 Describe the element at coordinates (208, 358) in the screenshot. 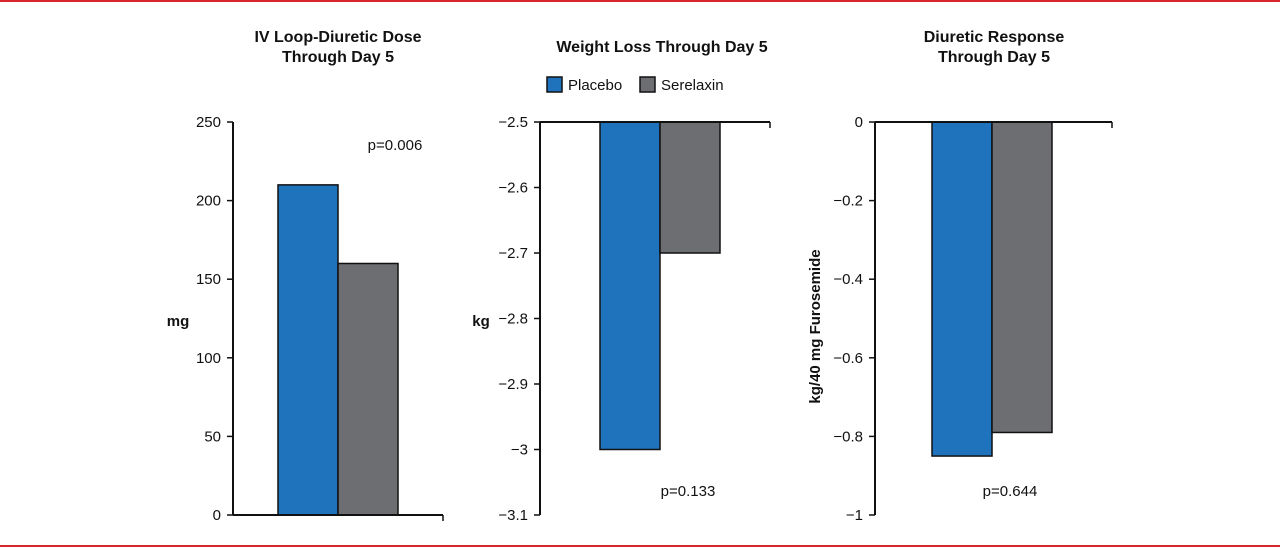

I see `y-tick-label: 100` at that location.